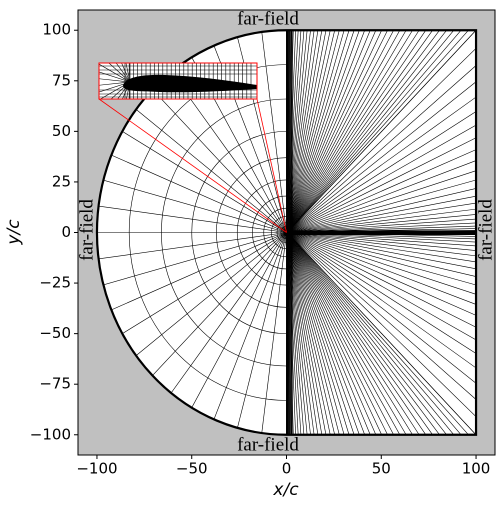  What do you see at coordinates (55, 333) in the screenshot?
I see `y-tick-label: −50` at bounding box center [55, 333].